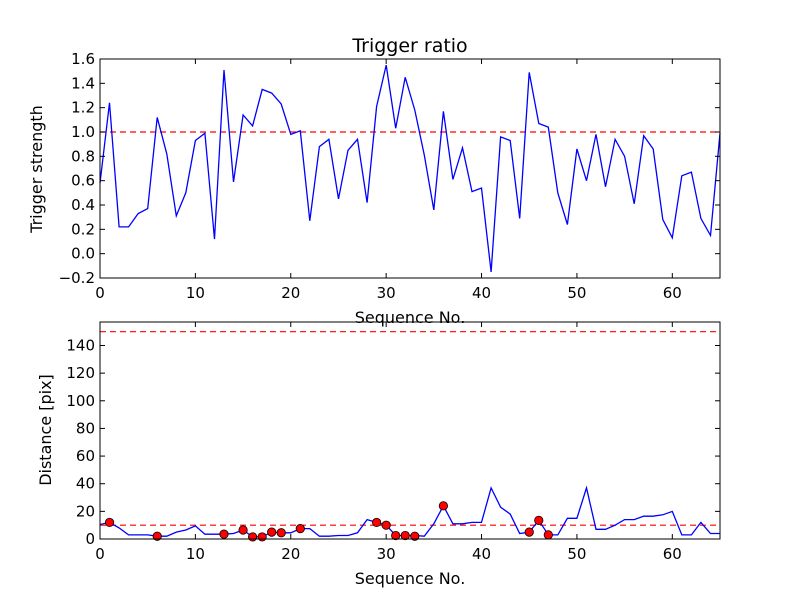  Describe the element at coordinates (80, 345) in the screenshot. I see `y-tick-label: 140` at that location.